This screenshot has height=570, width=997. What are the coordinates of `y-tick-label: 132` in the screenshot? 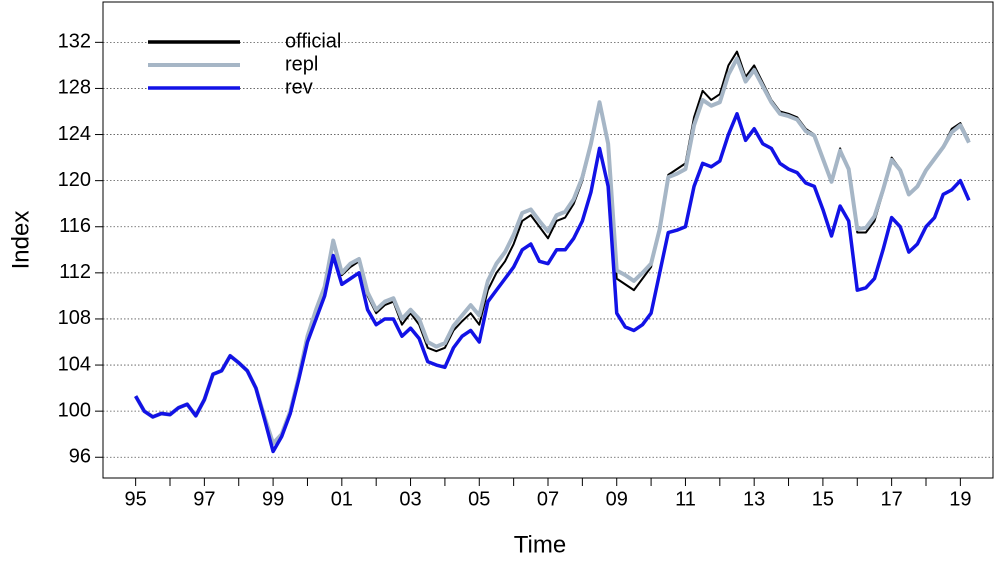 It's located at (74, 42).